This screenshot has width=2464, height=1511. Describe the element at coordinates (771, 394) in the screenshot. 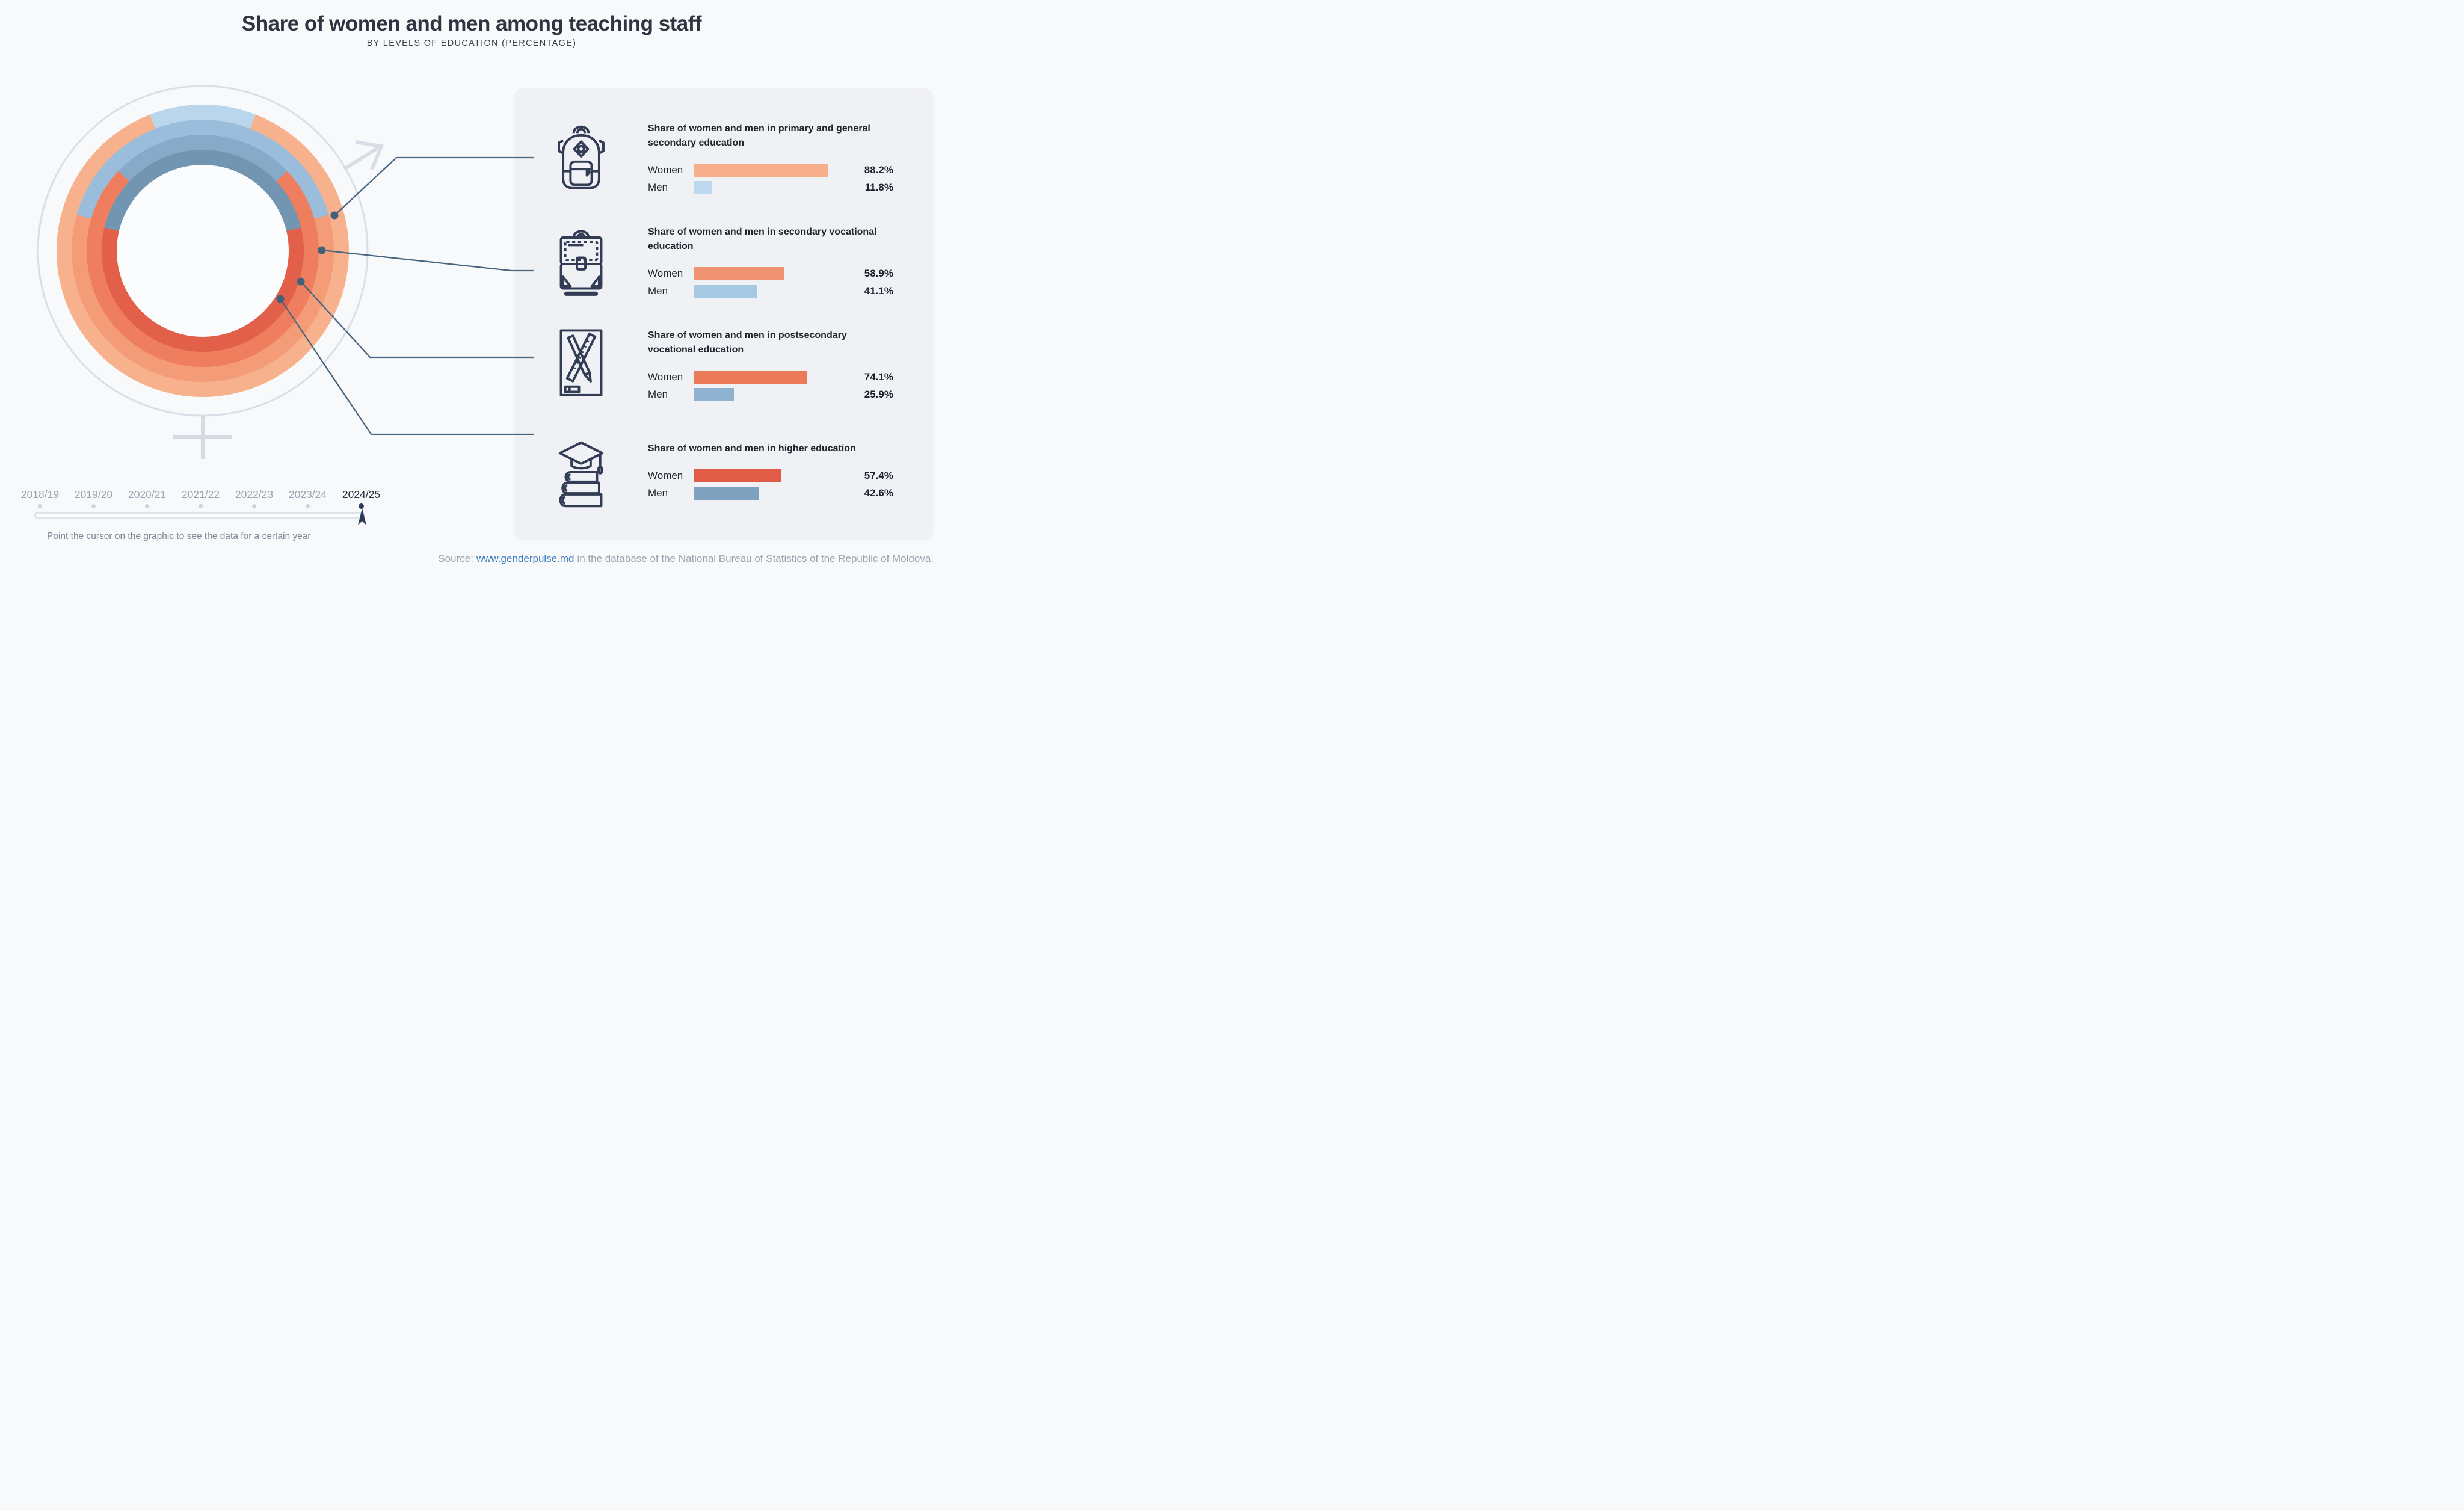

I see `stat-row-men: Men 25.9%` at that location.